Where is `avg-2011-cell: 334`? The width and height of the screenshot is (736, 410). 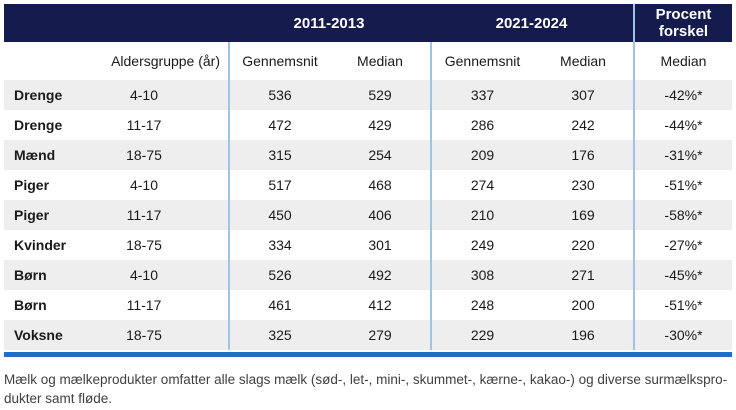
avg-2011-cell: 334 is located at coordinates (280, 245).